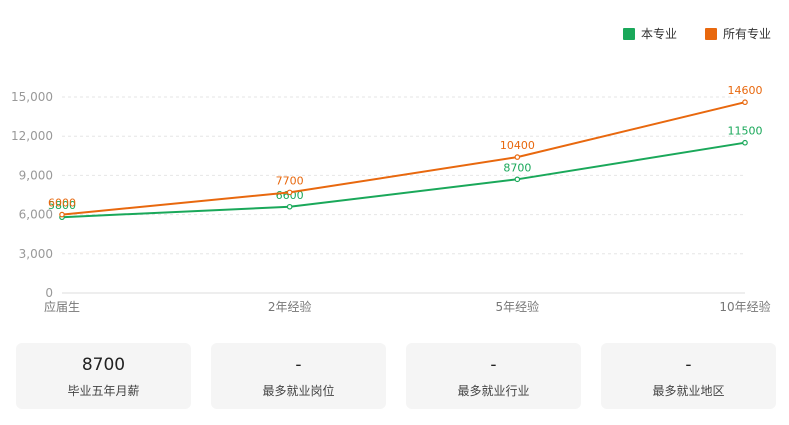 Image resolution: width=789 pixels, height=425 pixels. I want to click on card-label: 最多就业行业, so click(493, 390).